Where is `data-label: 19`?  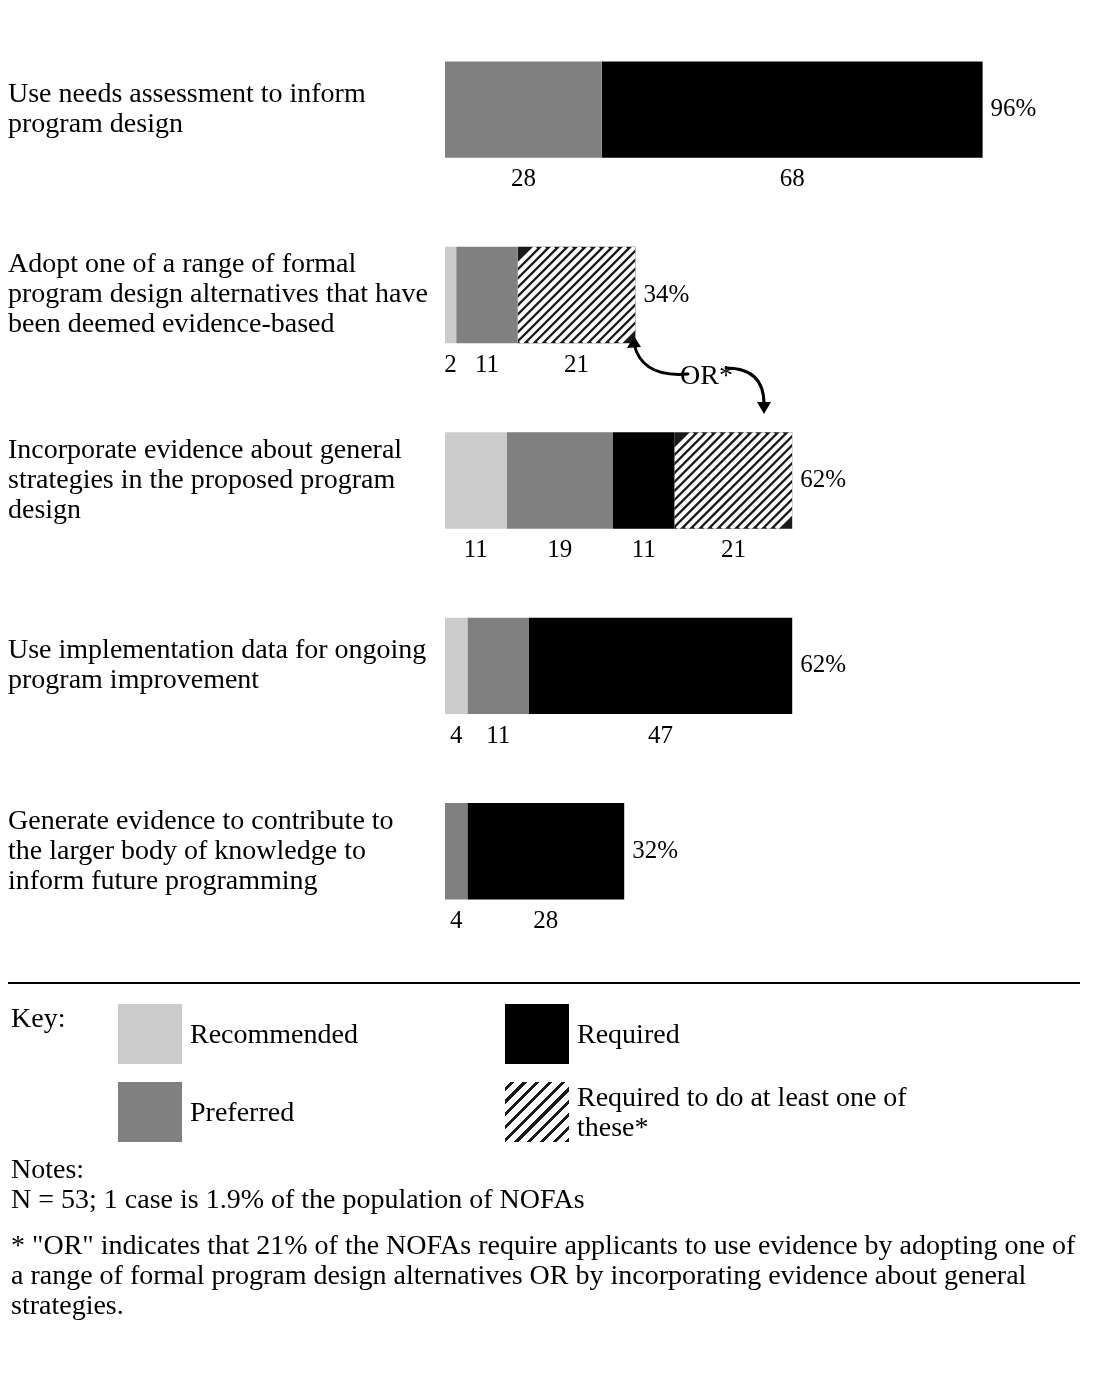
data-label: 19 is located at coordinates (560, 549).